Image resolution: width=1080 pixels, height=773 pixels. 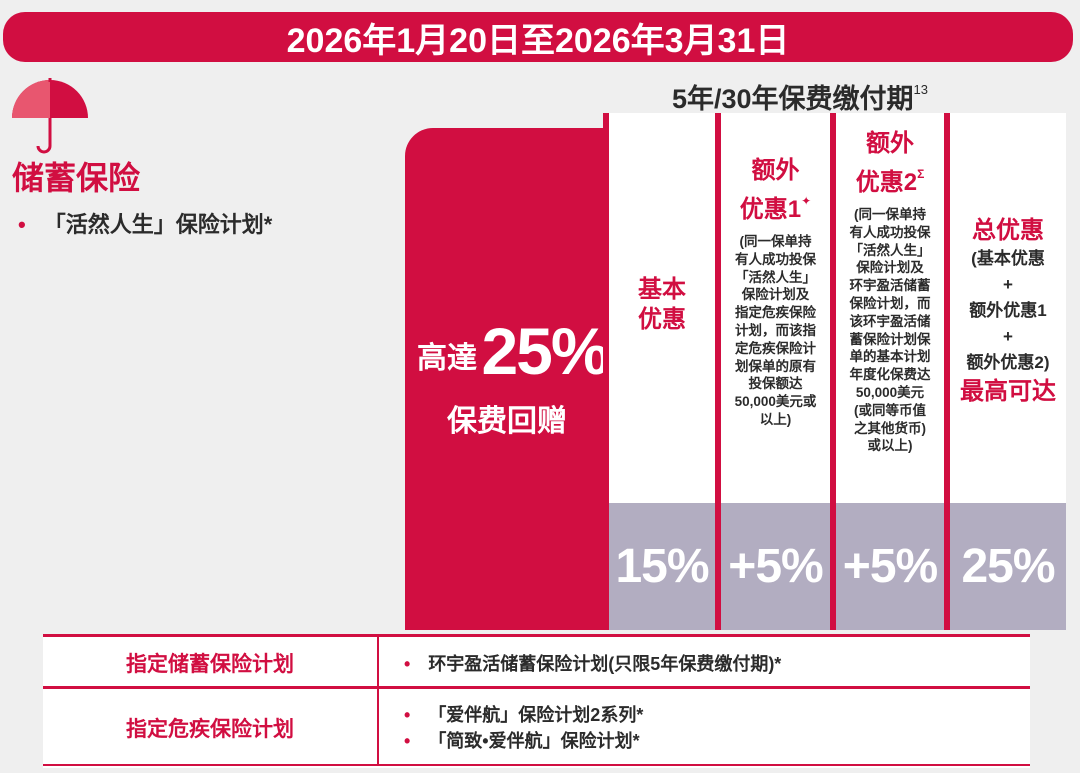 I want to click on table-row-item: • 「简致•爱伴航」保险计划*, so click(x=522, y=741).